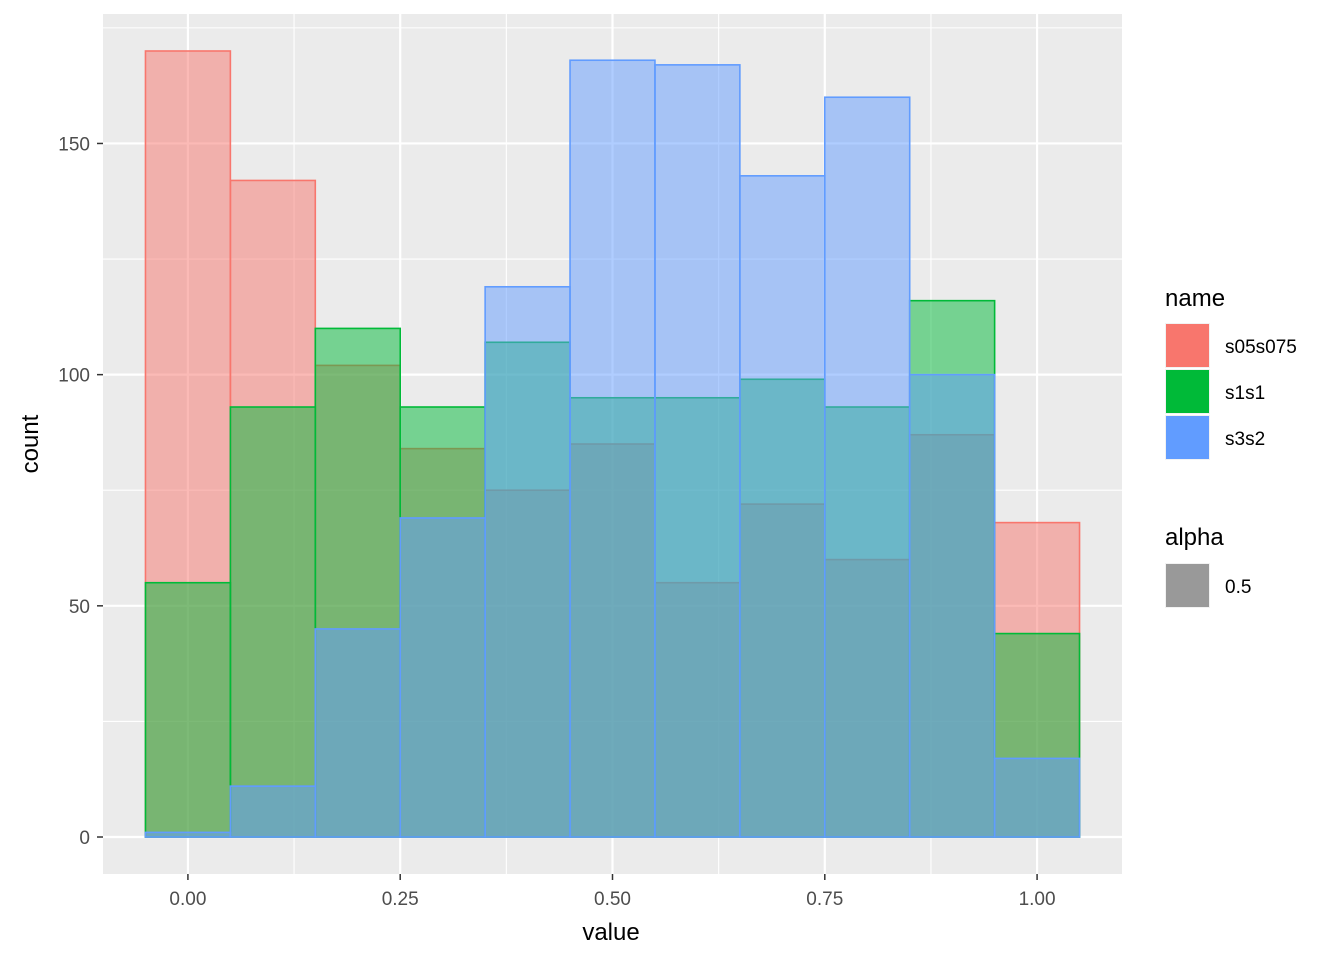  Describe the element at coordinates (1245, 393) in the screenshot. I see `legend-label-s1s1: s1s1` at that location.